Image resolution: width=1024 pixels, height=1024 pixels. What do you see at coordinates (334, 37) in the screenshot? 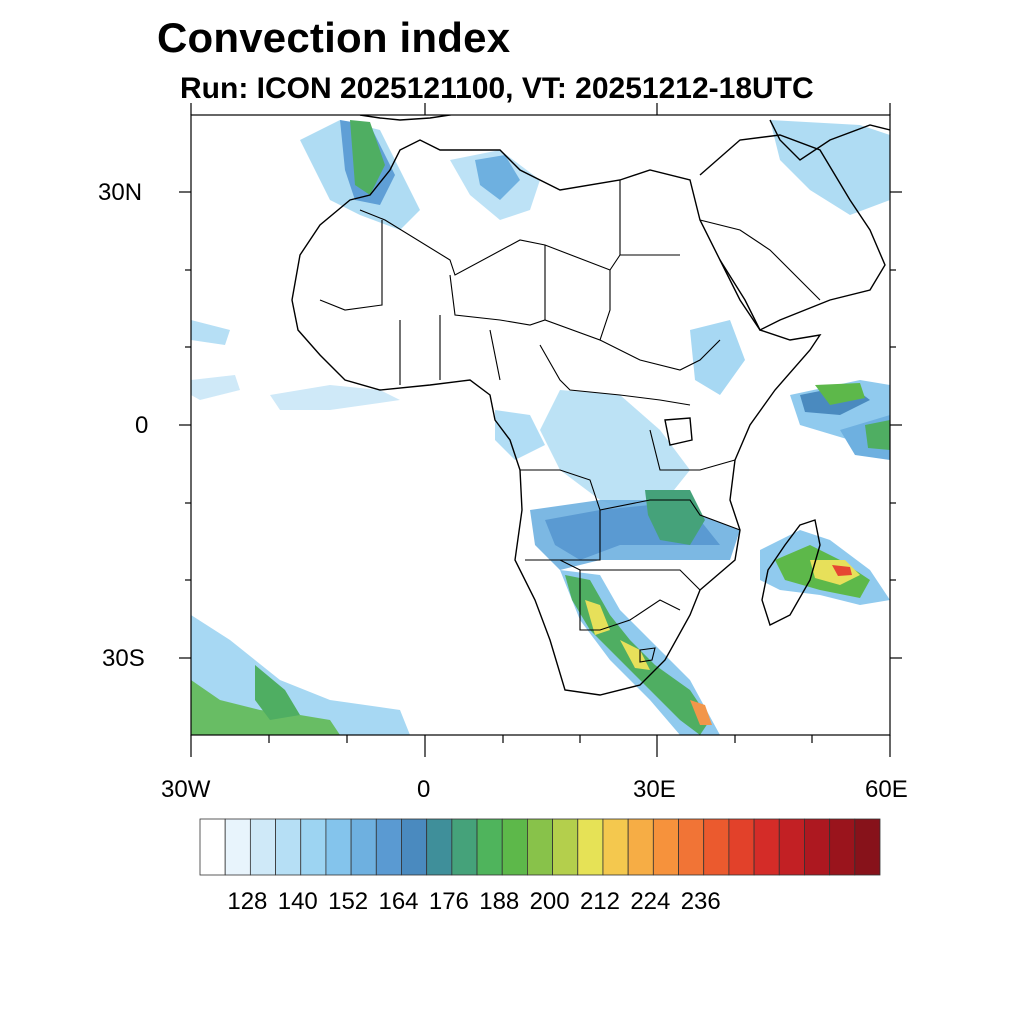
I see `chart-title: Convection index` at bounding box center [334, 37].